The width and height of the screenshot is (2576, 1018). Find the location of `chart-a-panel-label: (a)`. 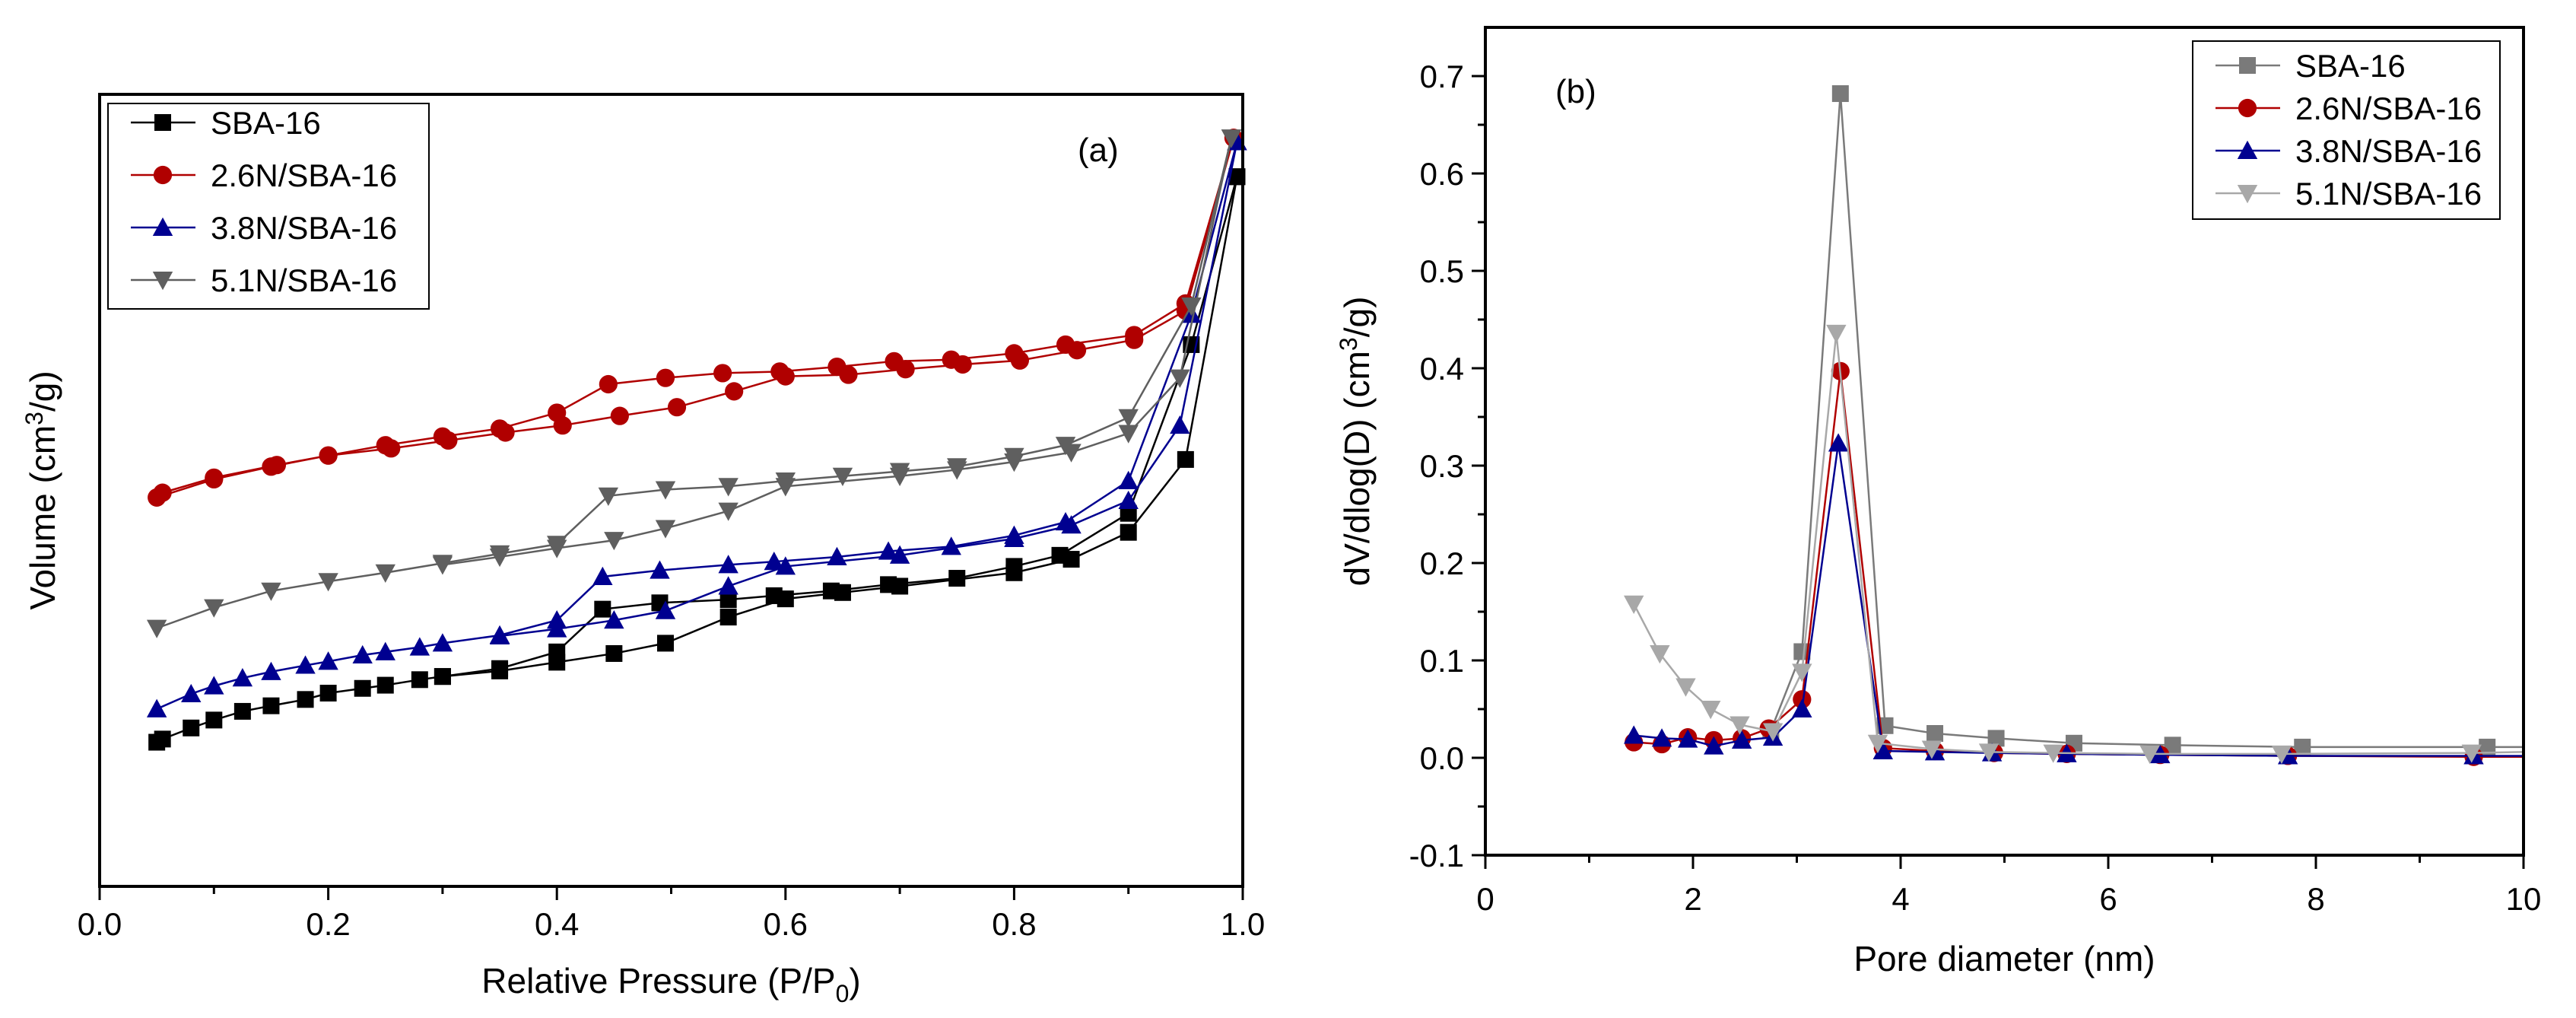

chart-a-panel-label: (a) is located at coordinates (1098, 150).